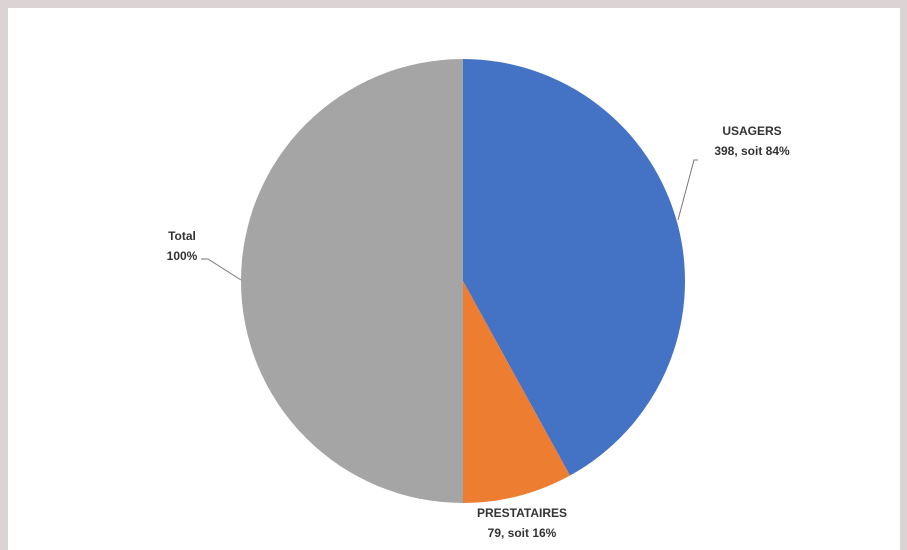 This screenshot has width=907, height=550. Describe the element at coordinates (516, 392) in the screenshot. I see `pie-slice` at that location.